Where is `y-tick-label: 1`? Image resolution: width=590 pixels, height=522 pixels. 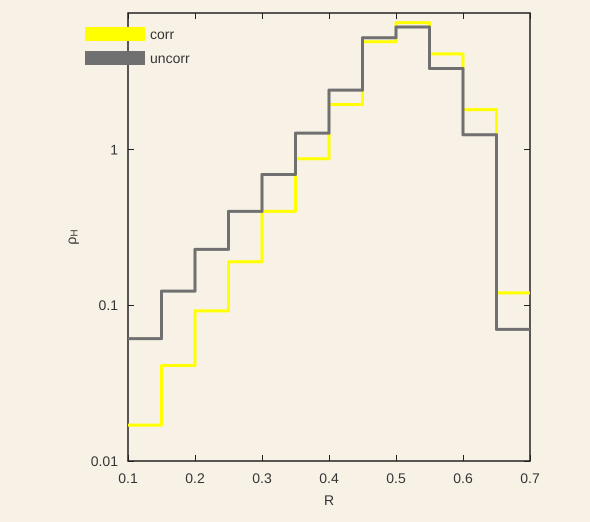
y-tick-label: 1 is located at coordinates (114, 149).